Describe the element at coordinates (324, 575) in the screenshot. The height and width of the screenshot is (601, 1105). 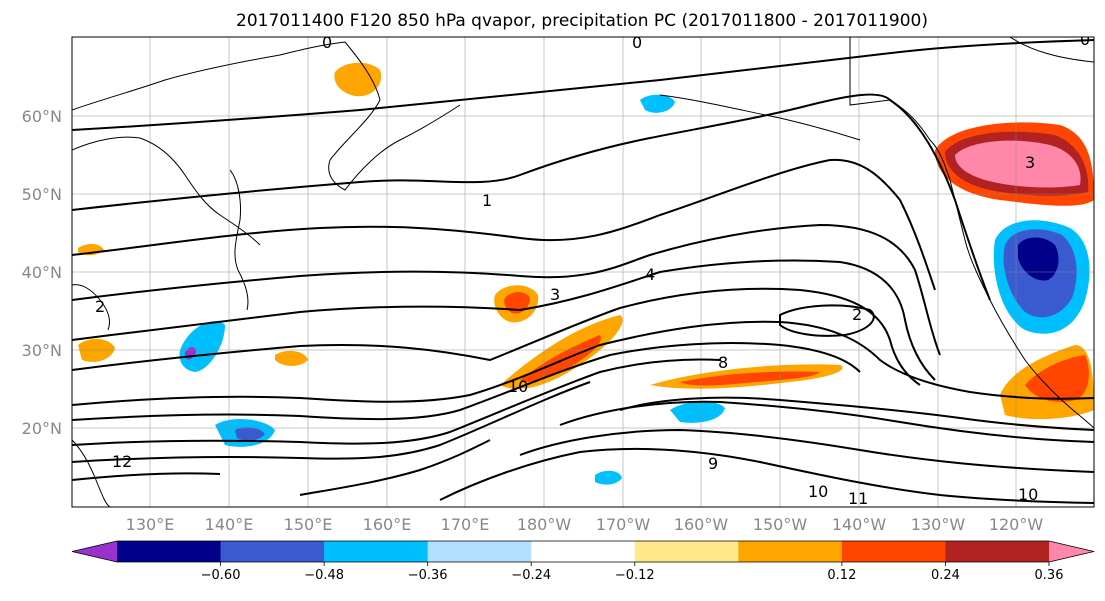
I see `colorbar-tick-label: −0.48` at that location.